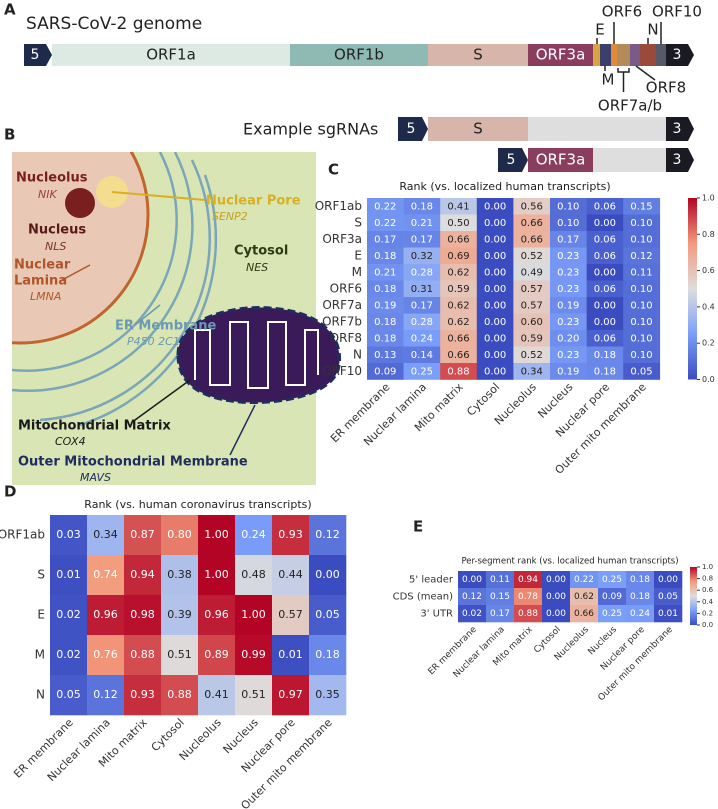 The image size is (718, 809). Describe the element at coordinates (68, 694) in the screenshot. I see `cell-value: 0.05` at that location.